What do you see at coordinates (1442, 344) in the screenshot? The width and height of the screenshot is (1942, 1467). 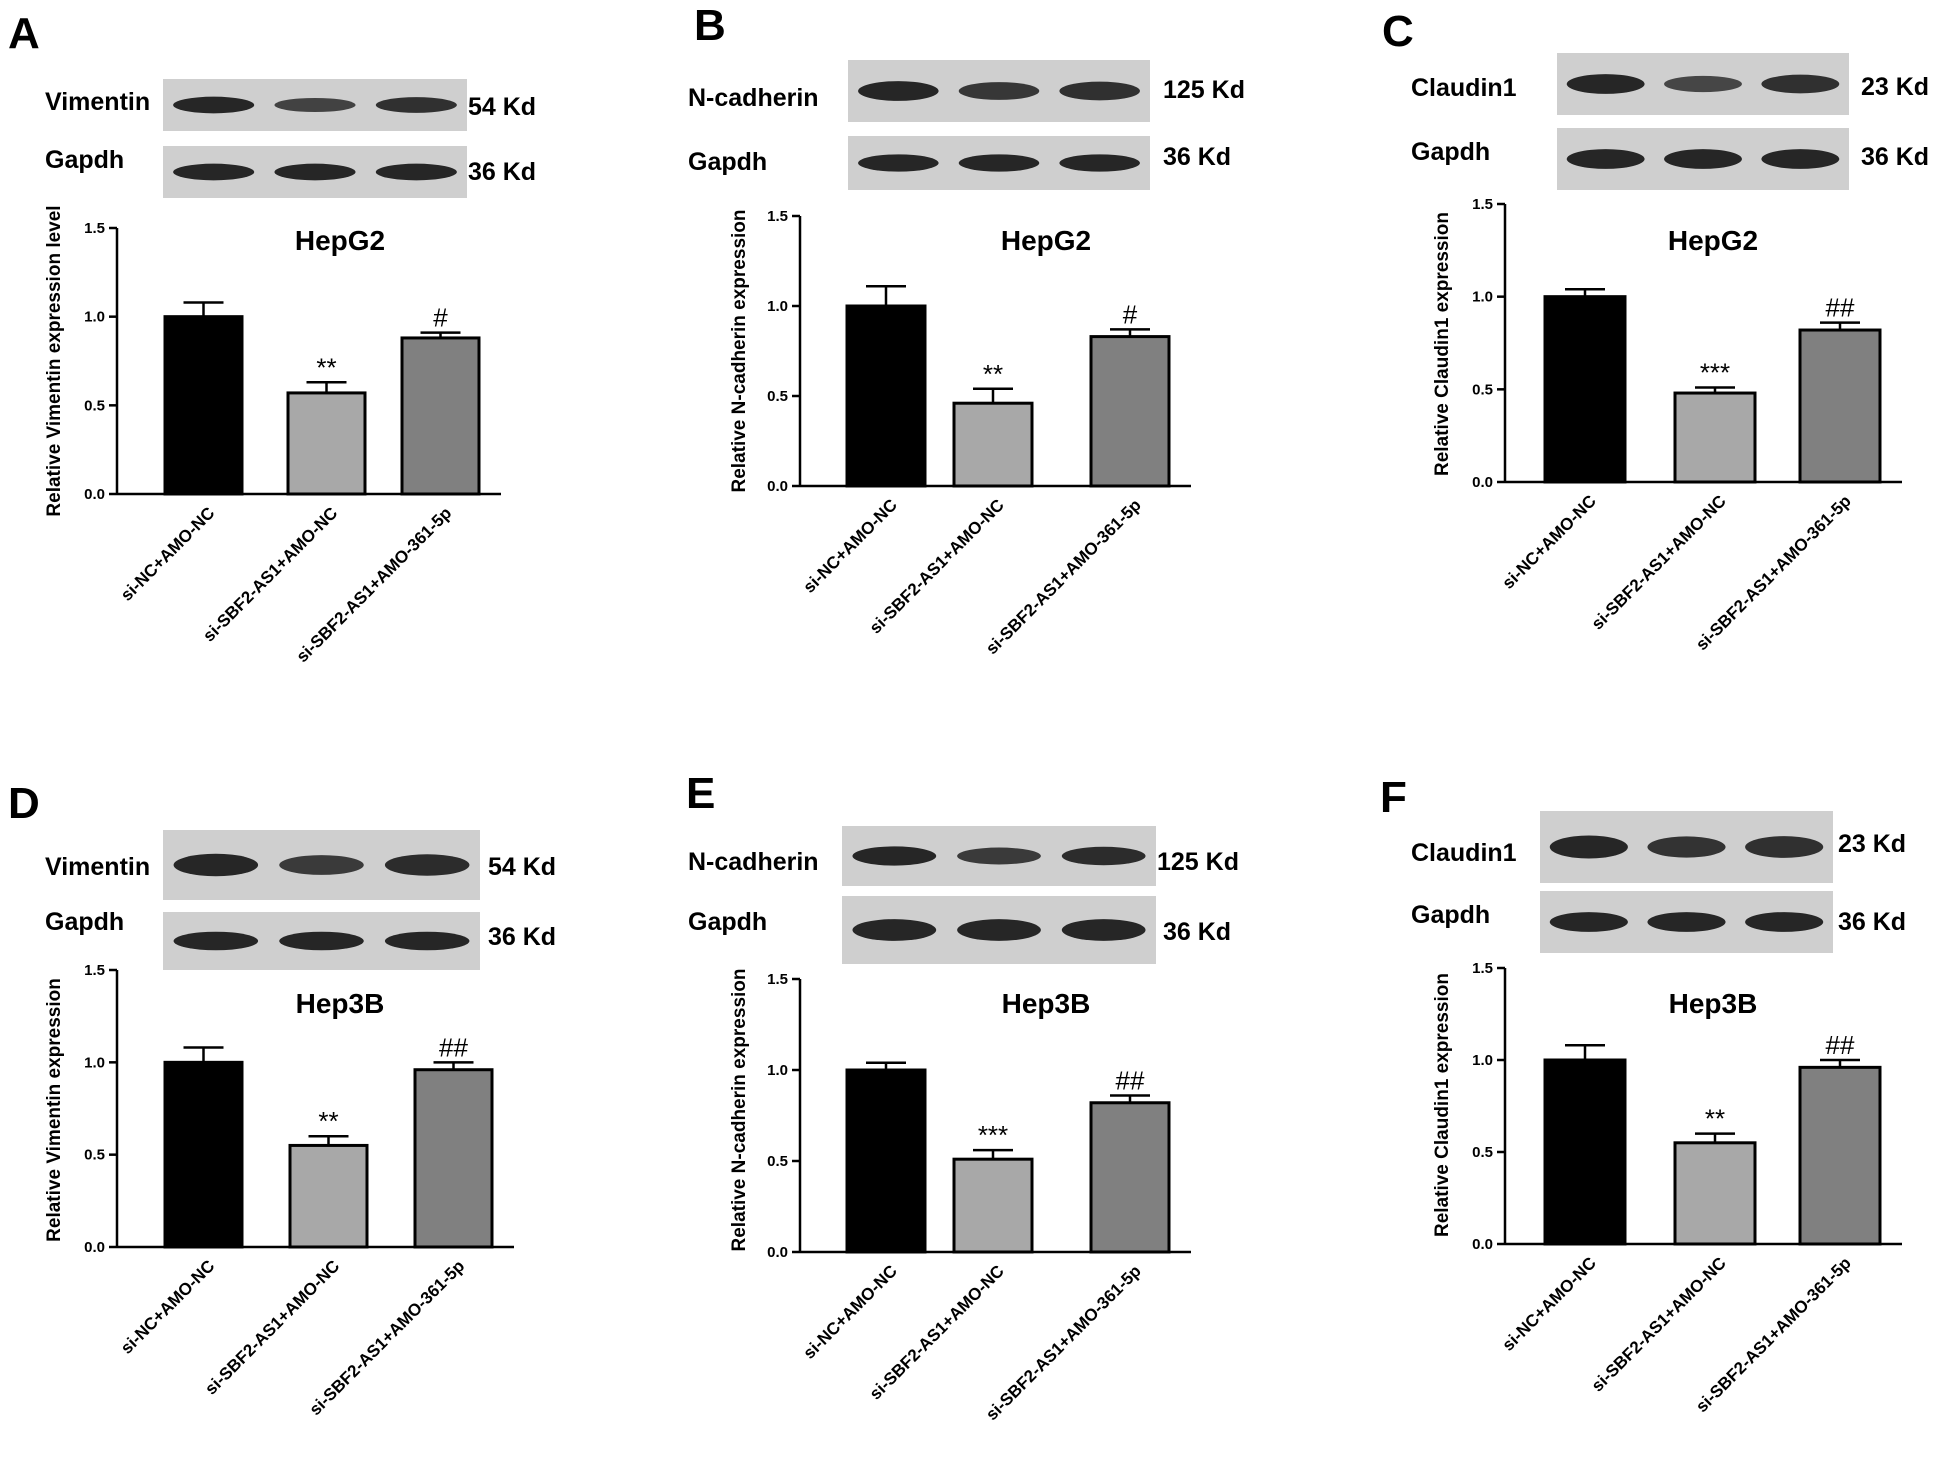 I see `y-axis-label: Relative Claudin1 expression` at bounding box center [1442, 344].